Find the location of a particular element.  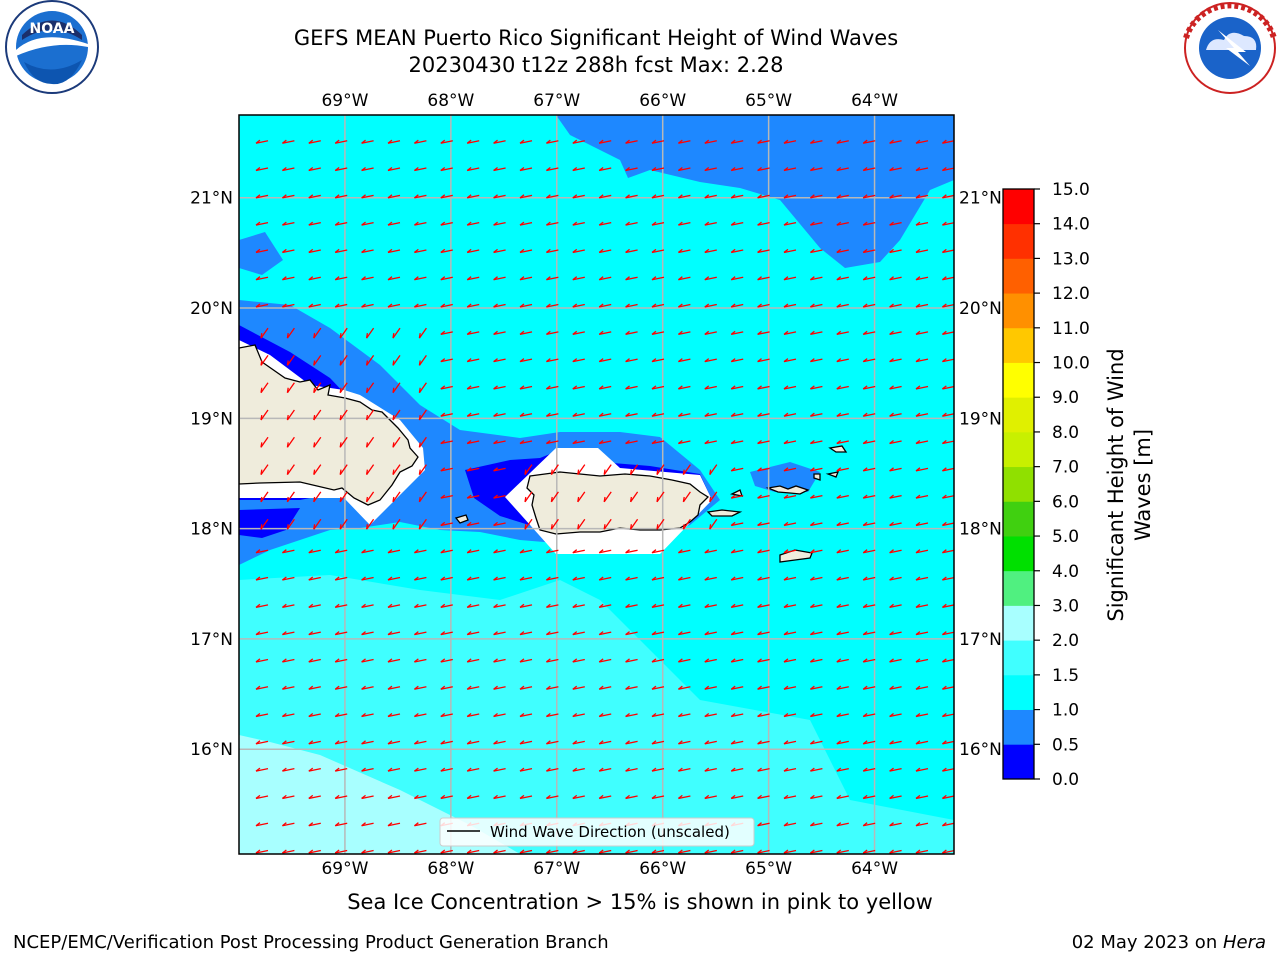

colorbar-tick-label: 8.0 is located at coordinates (1065, 433).